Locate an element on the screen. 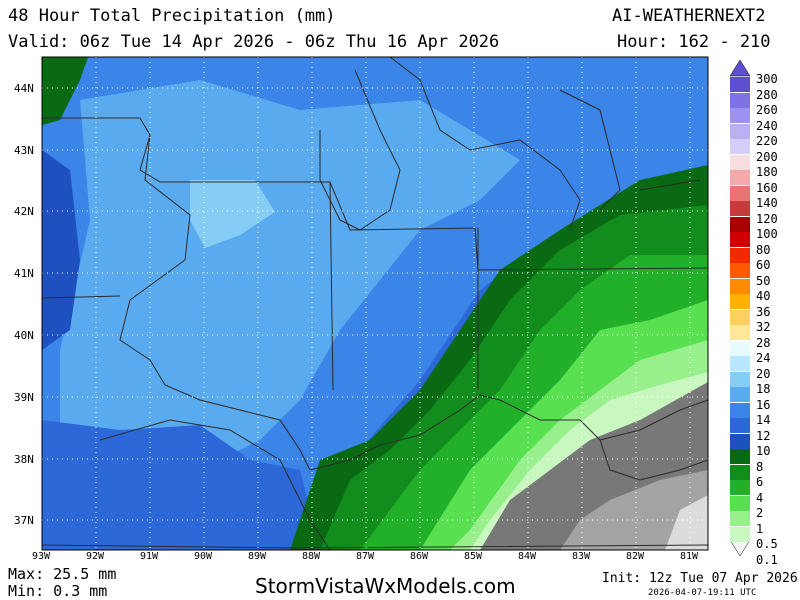  colorbar-label: 1 is located at coordinates (760, 528).